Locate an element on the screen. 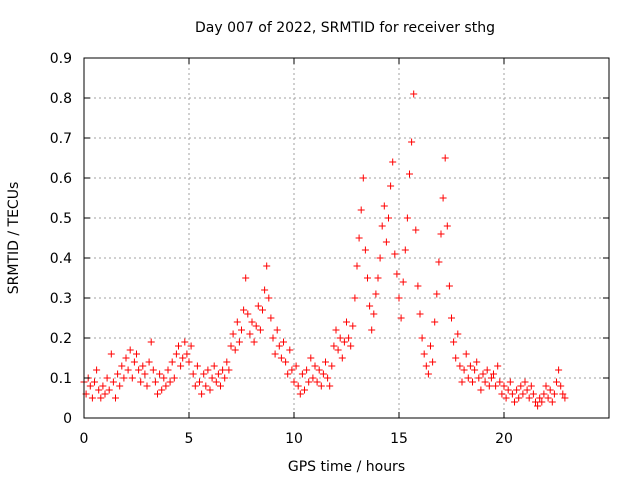 Image resolution: width=640 pixels, height=480 pixels. x-tick-label: 0 is located at coordinates (84, 439).